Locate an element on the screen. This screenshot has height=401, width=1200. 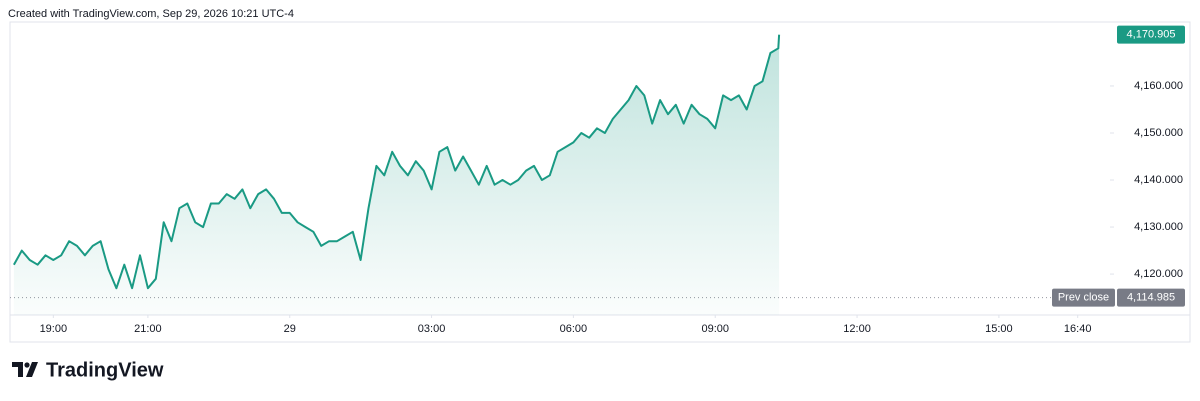
prev-close-name-box is located at coordinates (1083, 297).